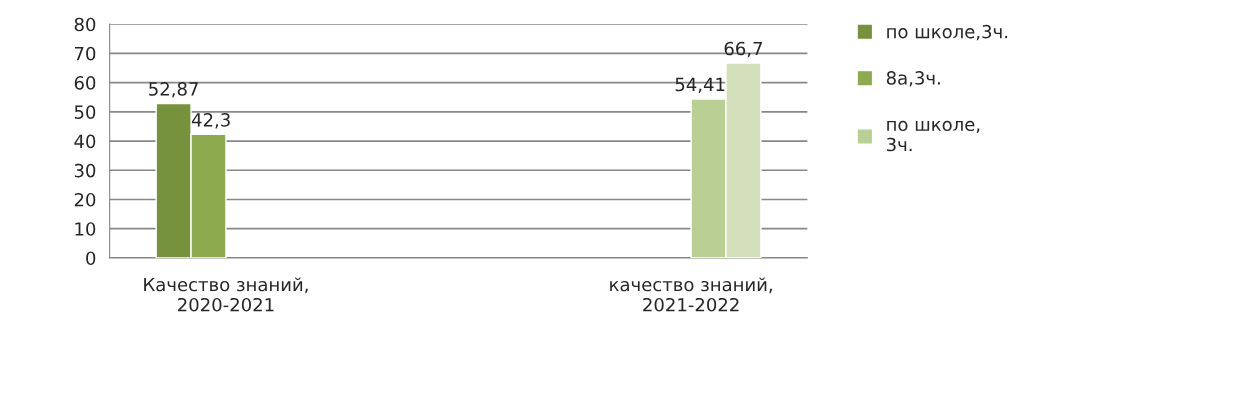 This screenshot has height=403, width=1246. What do you see at coordinates (933, 136) in the screenshot?
I see `legend-label: по школе, 3ч.` at bounding box center [933, 136].